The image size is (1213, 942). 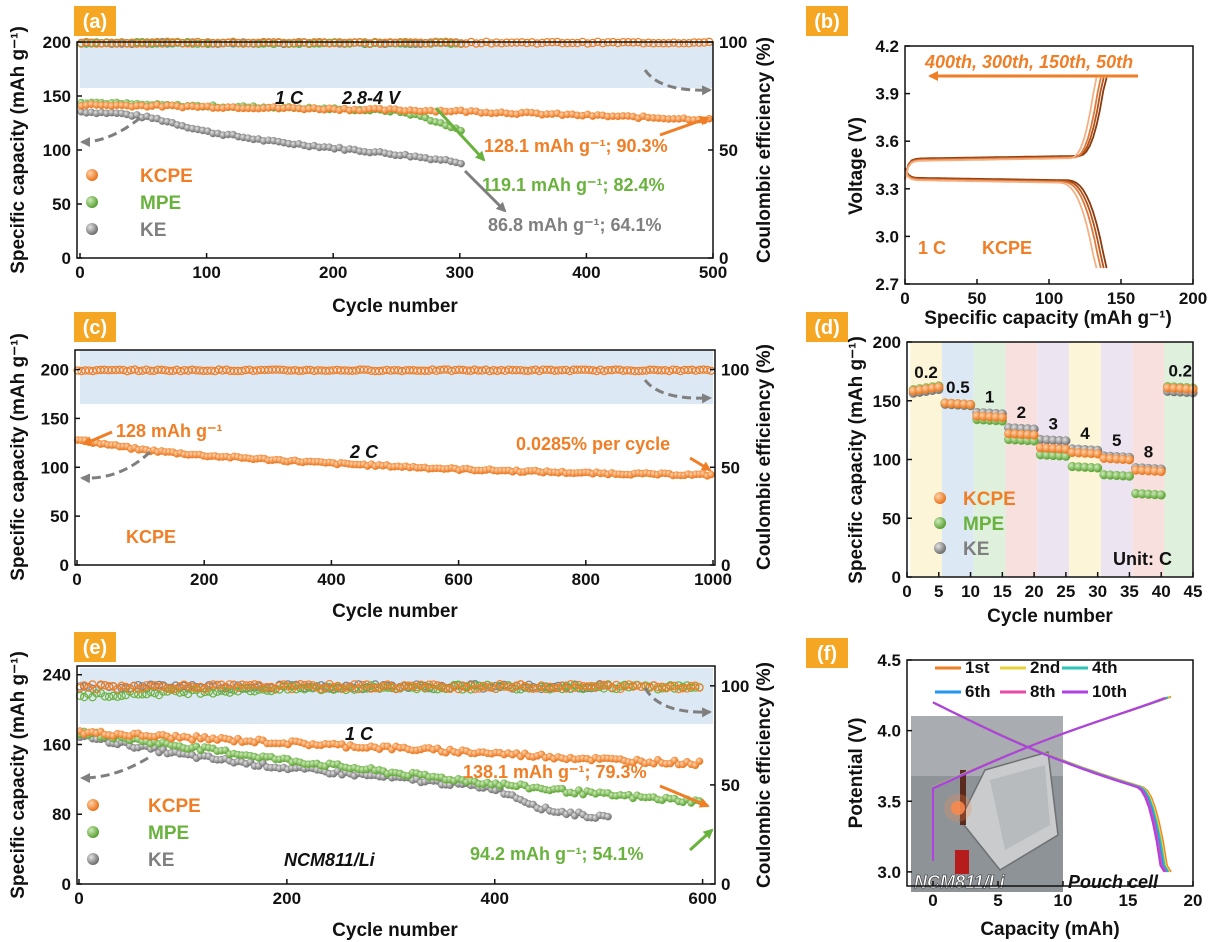 I want to click on panel-e-y2tick-label: 50, so click(x=730, y=785).